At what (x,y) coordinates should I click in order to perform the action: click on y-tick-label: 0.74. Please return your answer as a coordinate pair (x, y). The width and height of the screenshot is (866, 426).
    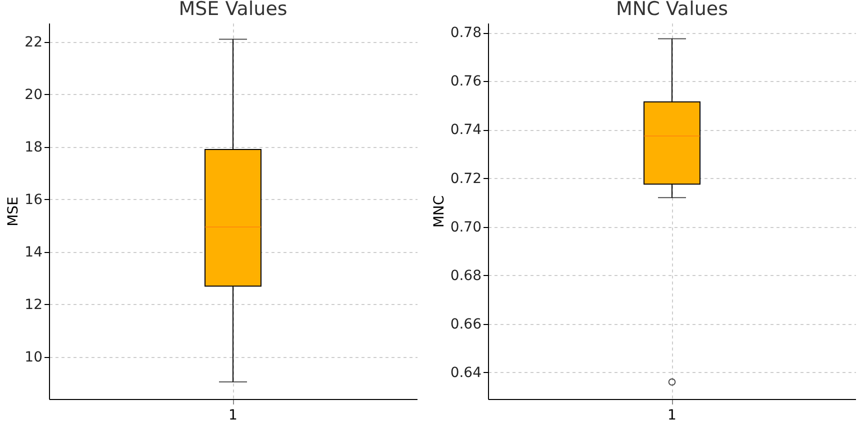
    Looking at the image, I should click on (466, 130).